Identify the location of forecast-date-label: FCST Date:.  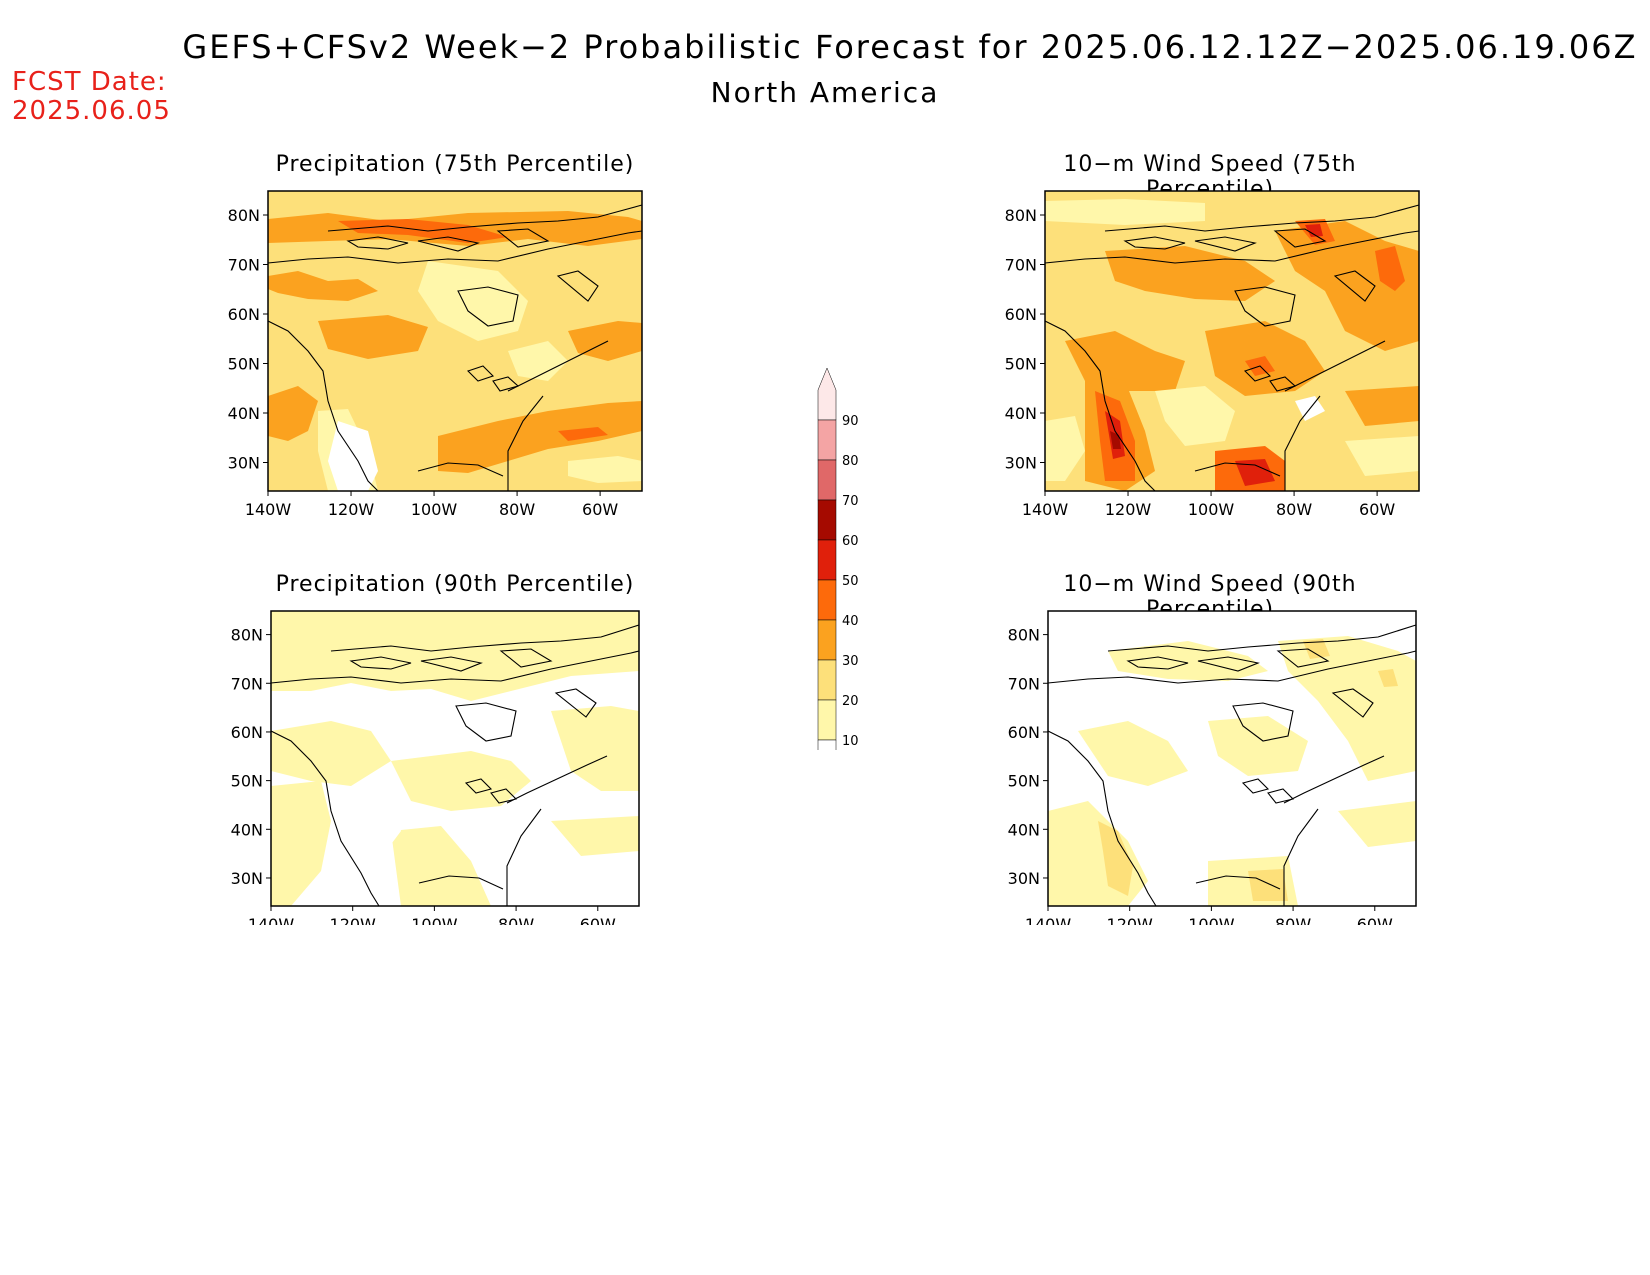
(89, 82).